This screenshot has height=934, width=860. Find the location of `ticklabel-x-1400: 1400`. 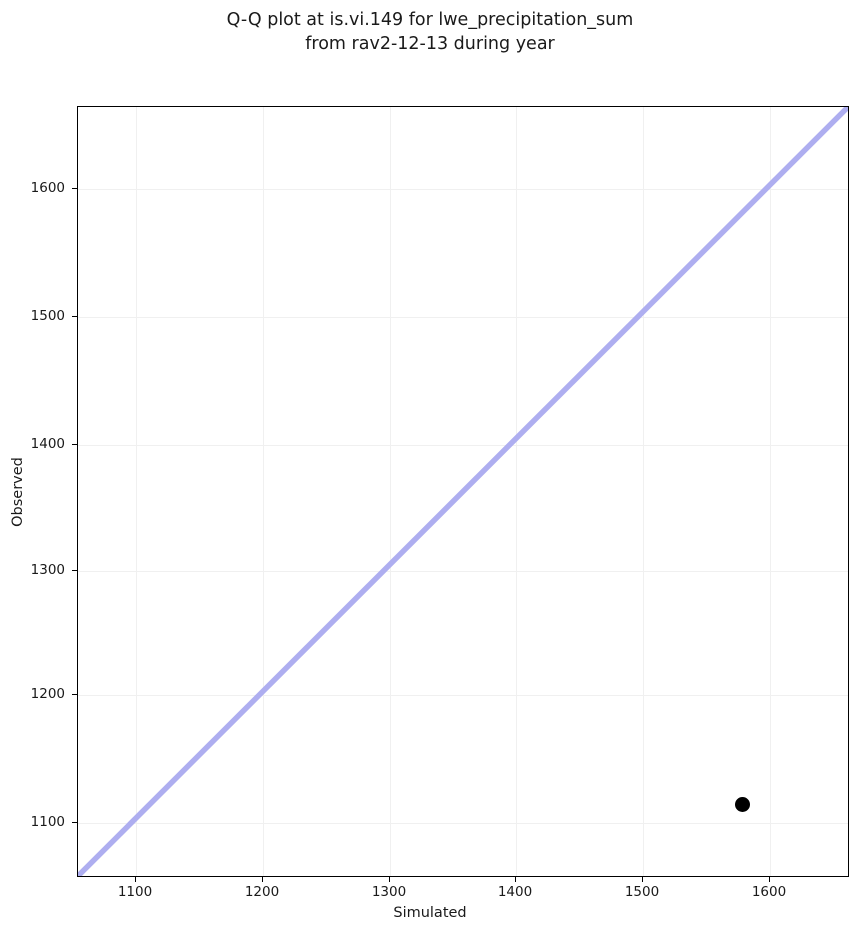

ticklabel-x-1400: 1400 is located at coordinates (515, 892).